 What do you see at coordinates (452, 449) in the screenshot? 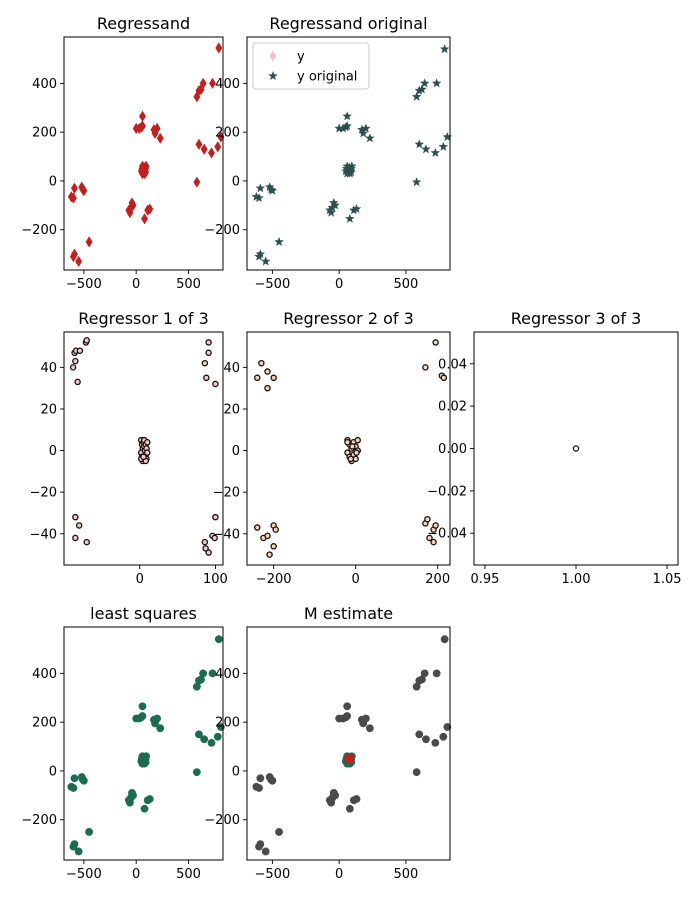
I see `y-tick-label: 0.00` at bounding box center [452, 449].